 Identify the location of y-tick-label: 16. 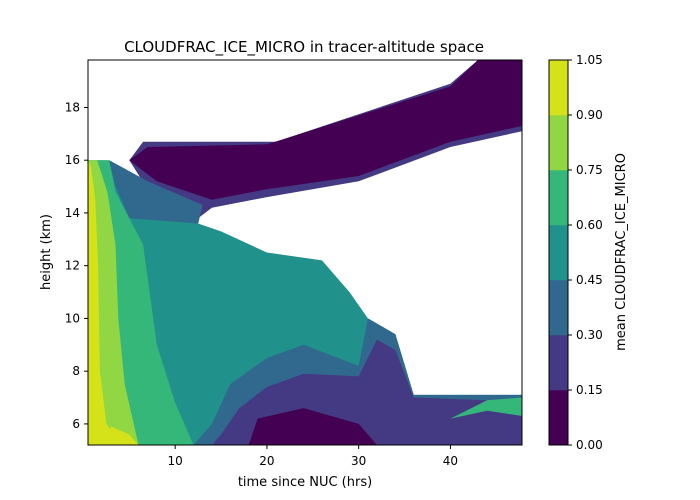
(72, 160).